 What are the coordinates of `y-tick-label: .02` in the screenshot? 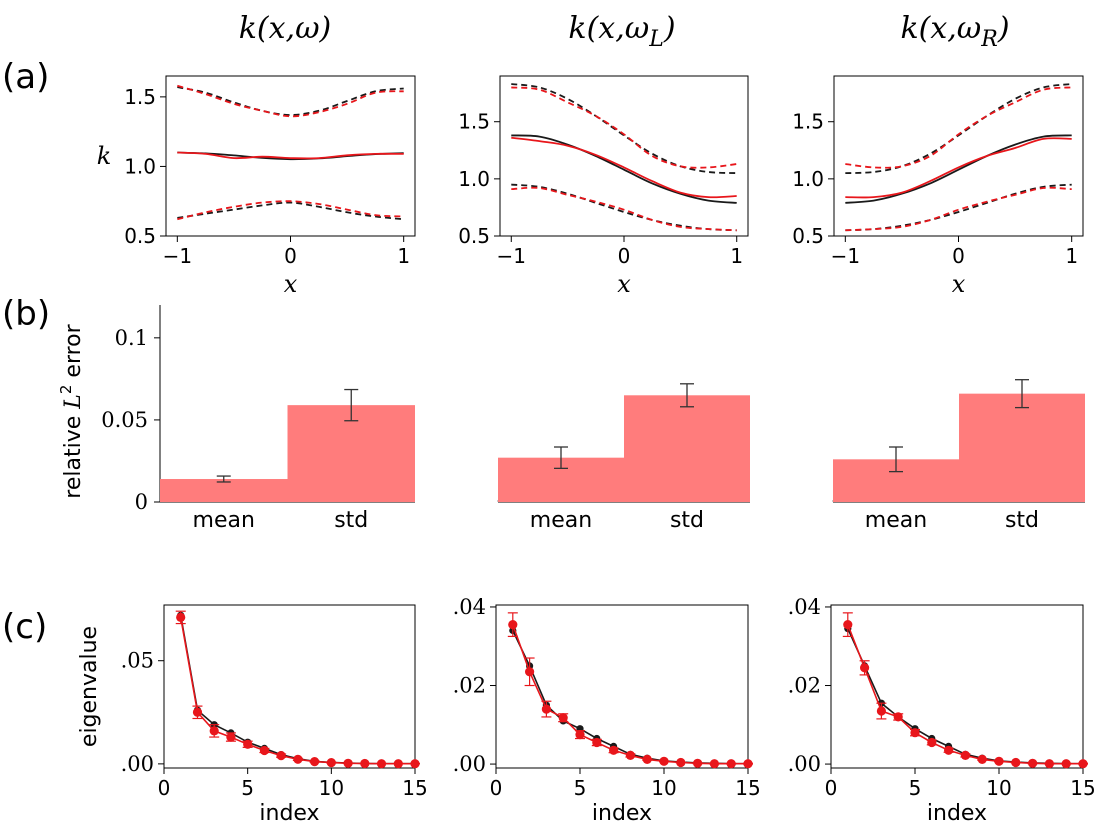 It's located at (804, 686).